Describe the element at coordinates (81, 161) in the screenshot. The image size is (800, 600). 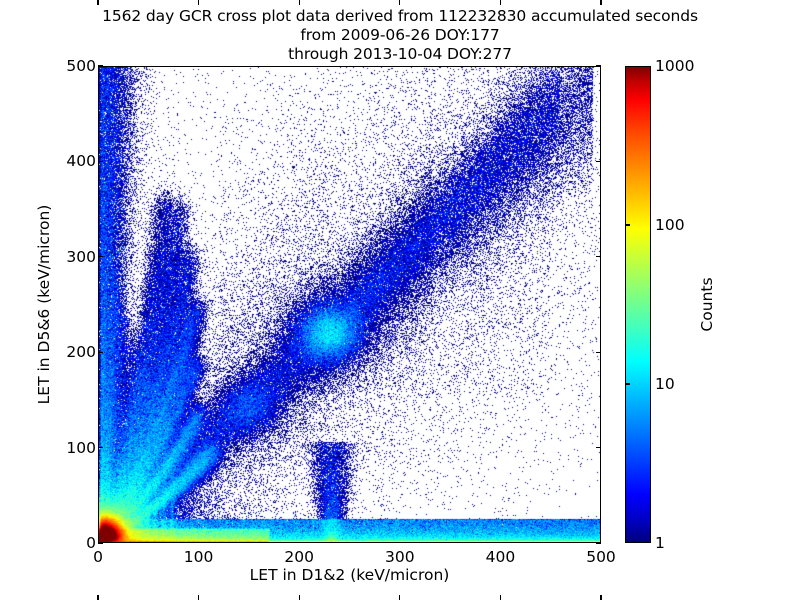
I see `y-tick-label: 400` at that location.